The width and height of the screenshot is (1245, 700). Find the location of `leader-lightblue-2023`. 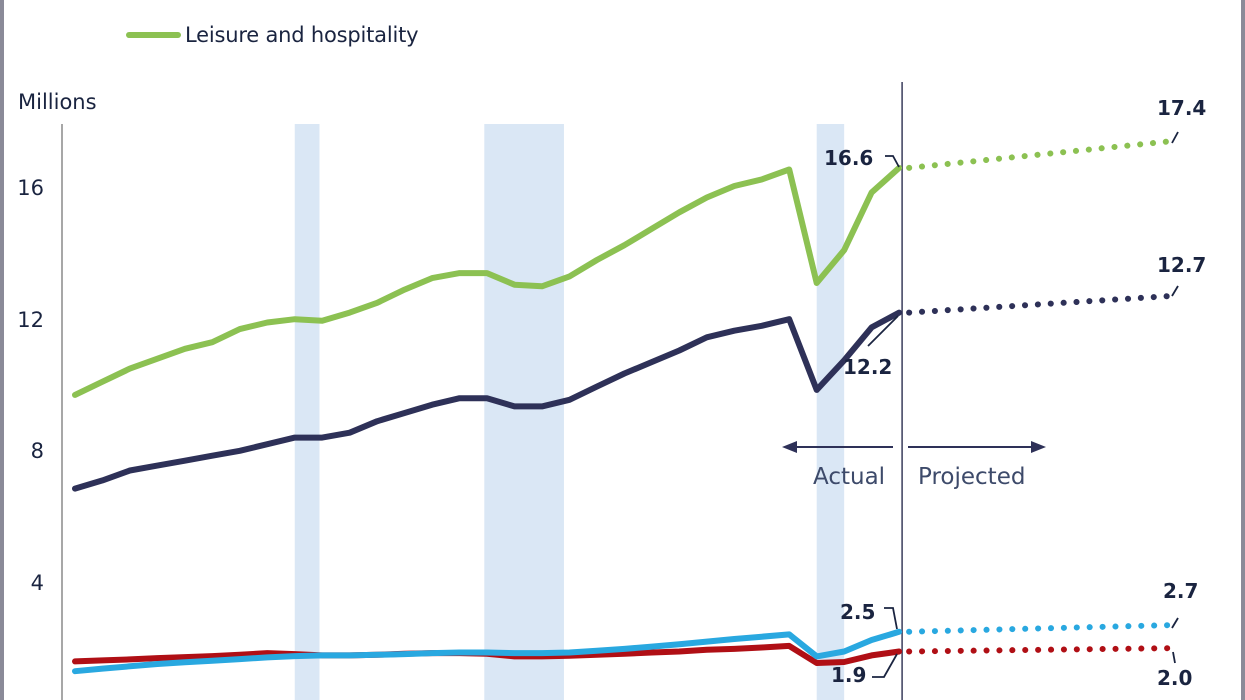

leader-lightblue-2023 is located at coordinates (891, 618).